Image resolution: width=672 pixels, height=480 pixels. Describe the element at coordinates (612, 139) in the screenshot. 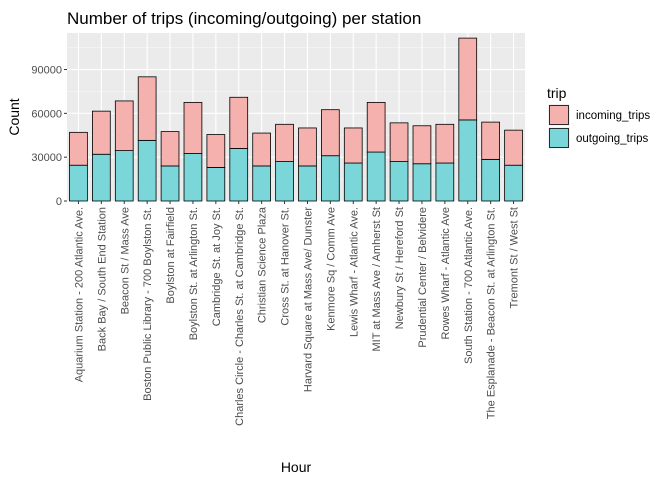

I see `legend-label: outgoing_trips` at that location.